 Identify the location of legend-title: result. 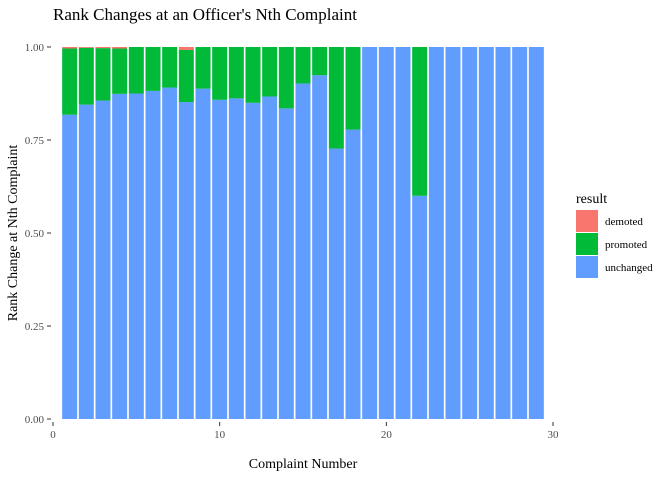
(591, 199).